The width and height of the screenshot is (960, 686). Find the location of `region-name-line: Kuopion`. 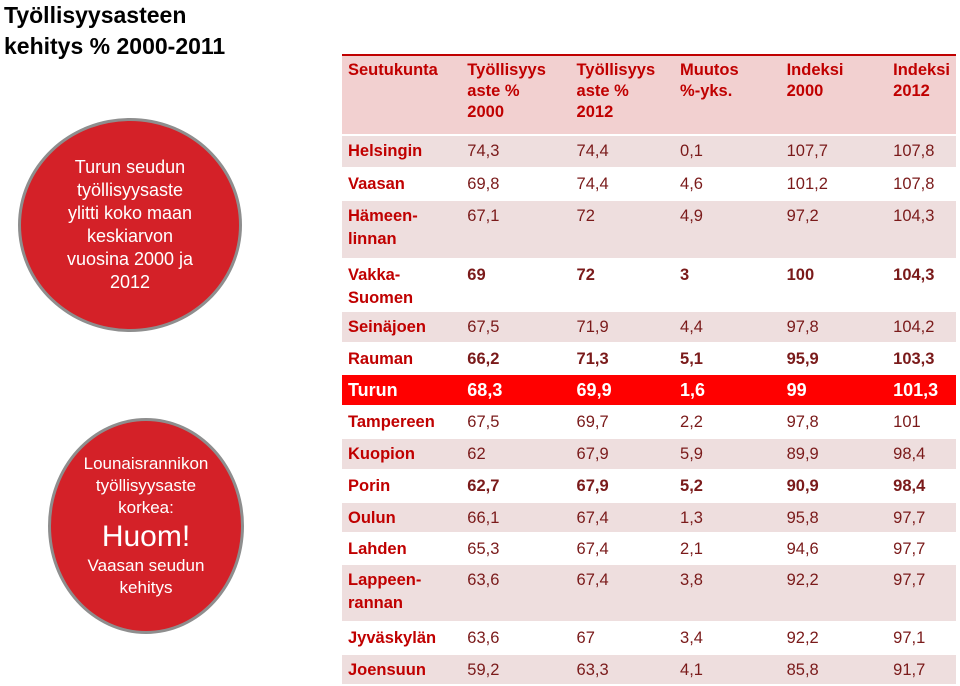

region-name-line: Kuopion is located at coordinates (381, 454).